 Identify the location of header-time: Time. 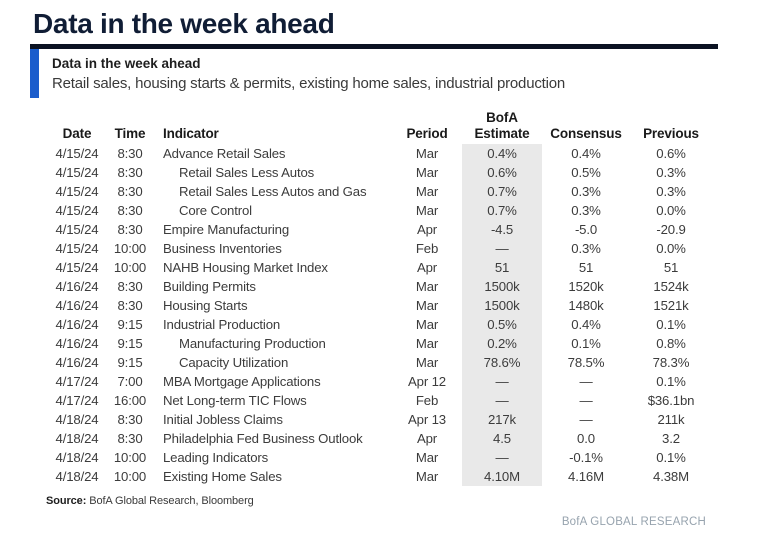
(130, 133).